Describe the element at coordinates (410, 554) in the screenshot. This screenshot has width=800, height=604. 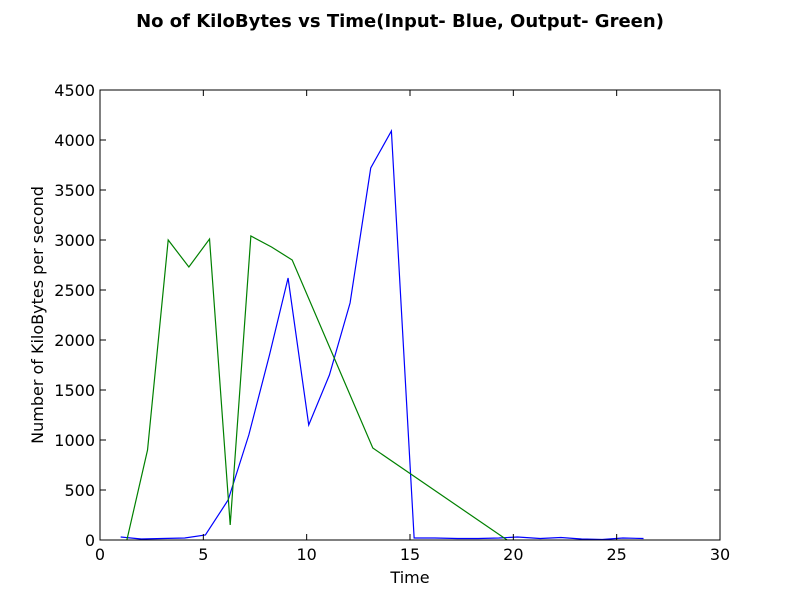
I see `x-tick-label: 15` at that location.